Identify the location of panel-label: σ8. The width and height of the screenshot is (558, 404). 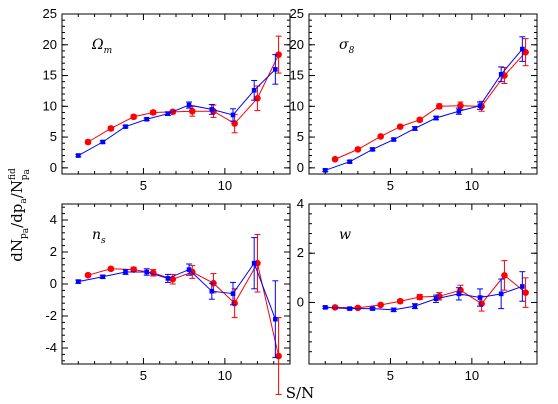
(347, 46).